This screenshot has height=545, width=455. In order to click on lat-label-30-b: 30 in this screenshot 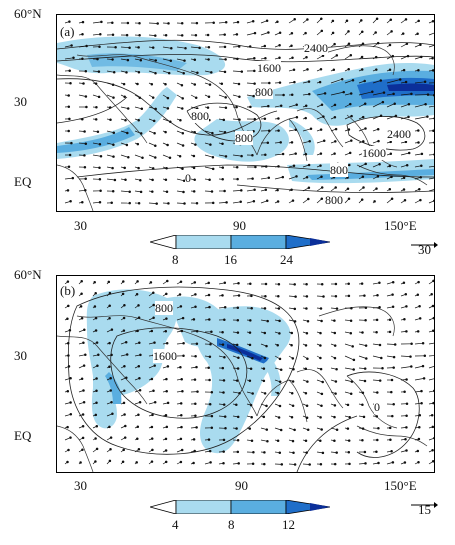, I will do `click(20, 355)`.